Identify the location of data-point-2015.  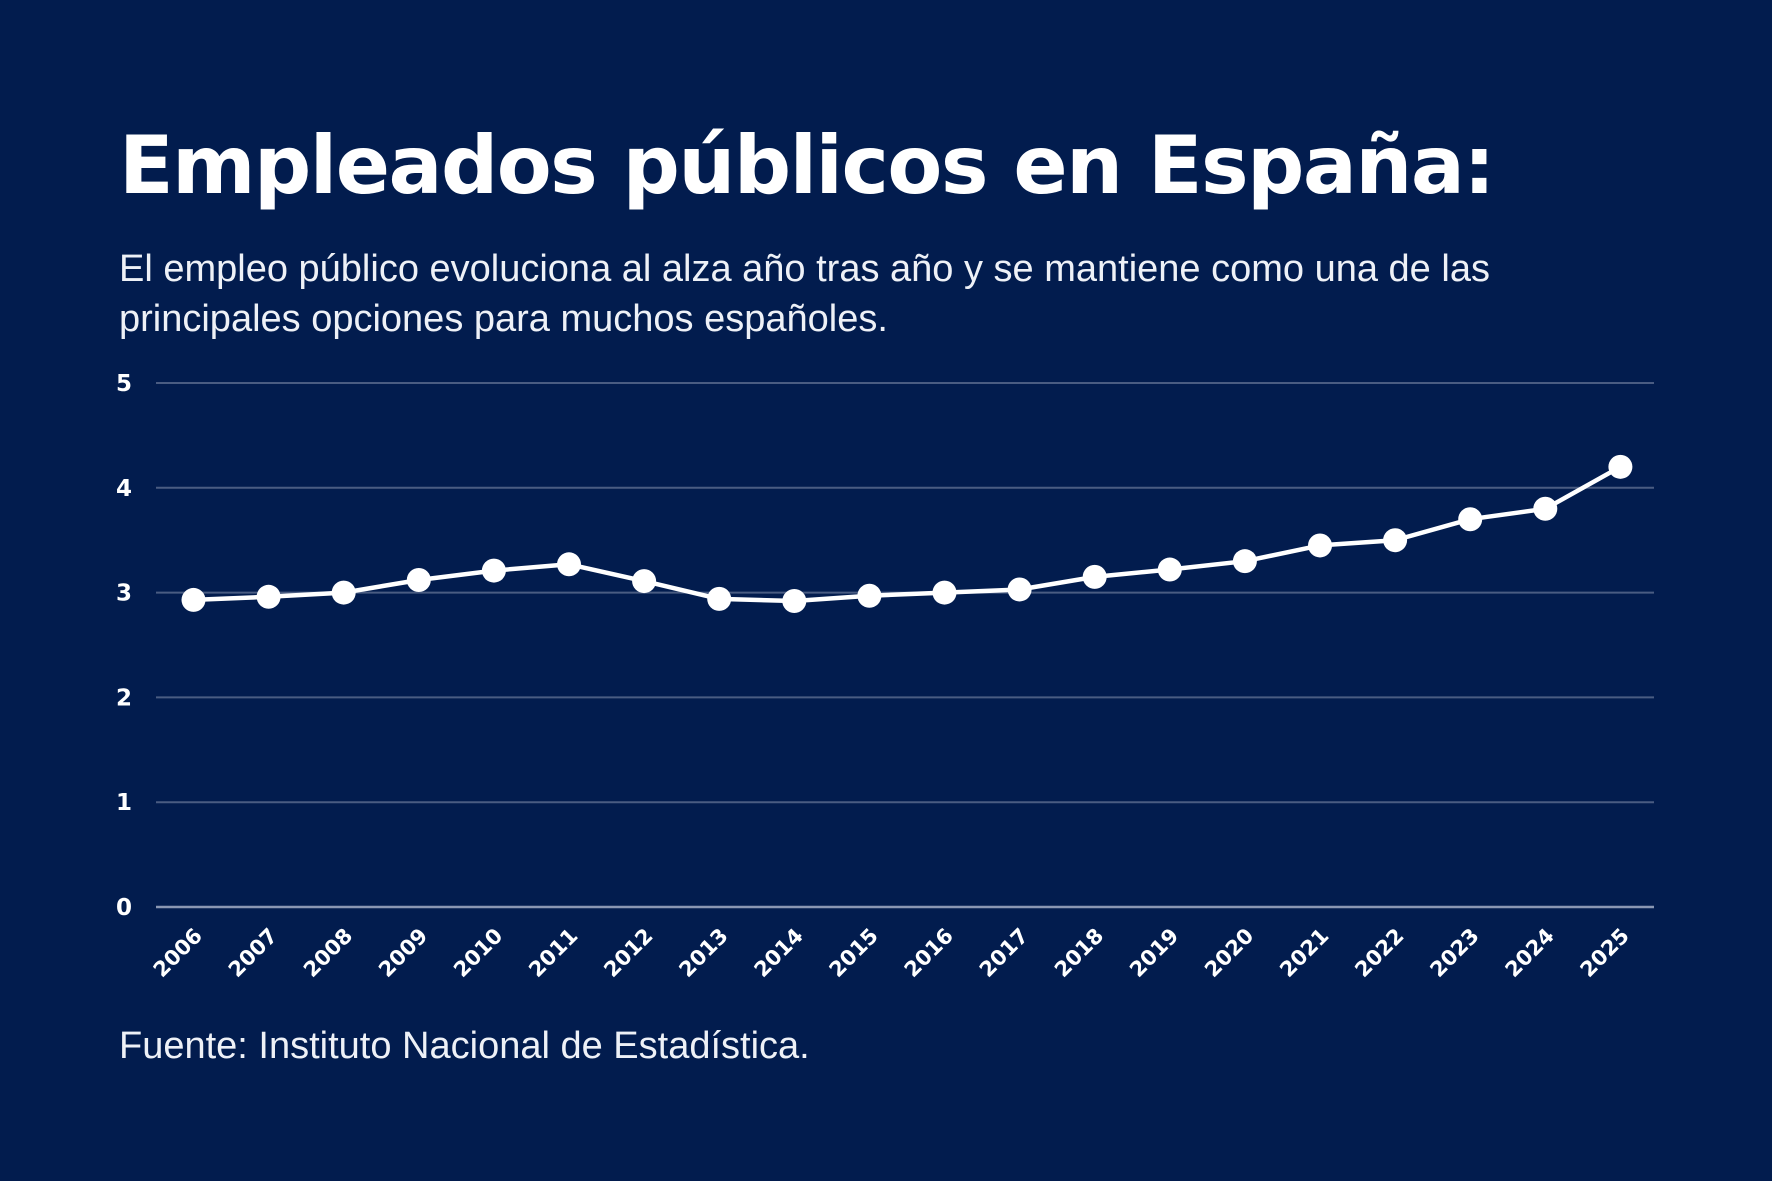
(869, 595).